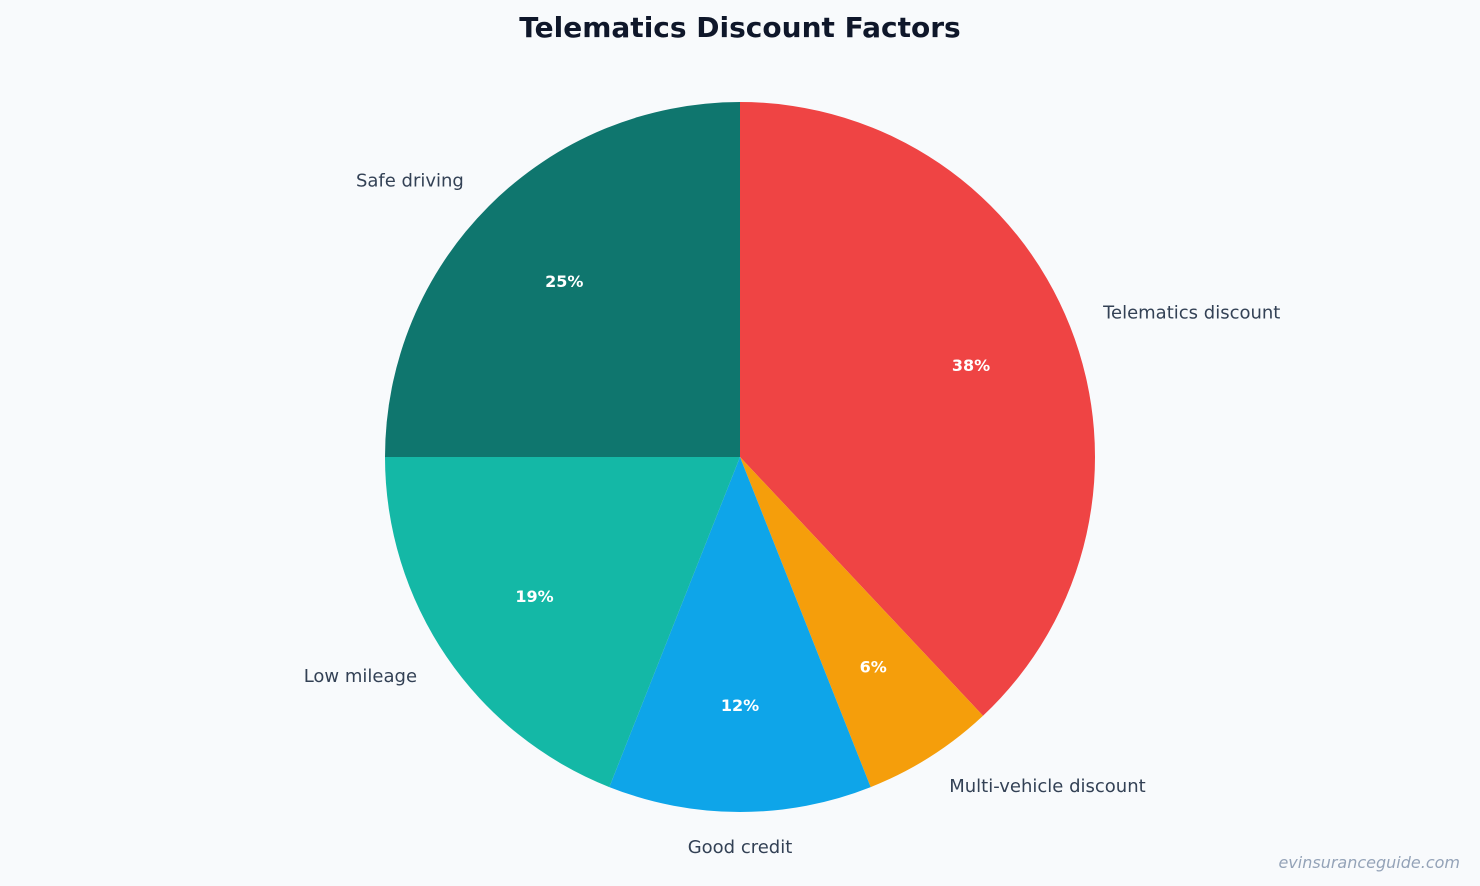 This screenshot has height=886, width=1480. What do you see at coordinates (1047, 786) in the screenshot?
I see `slice-category-label-1: Multi-vehicle discount` at bounding box center [1047, 786].